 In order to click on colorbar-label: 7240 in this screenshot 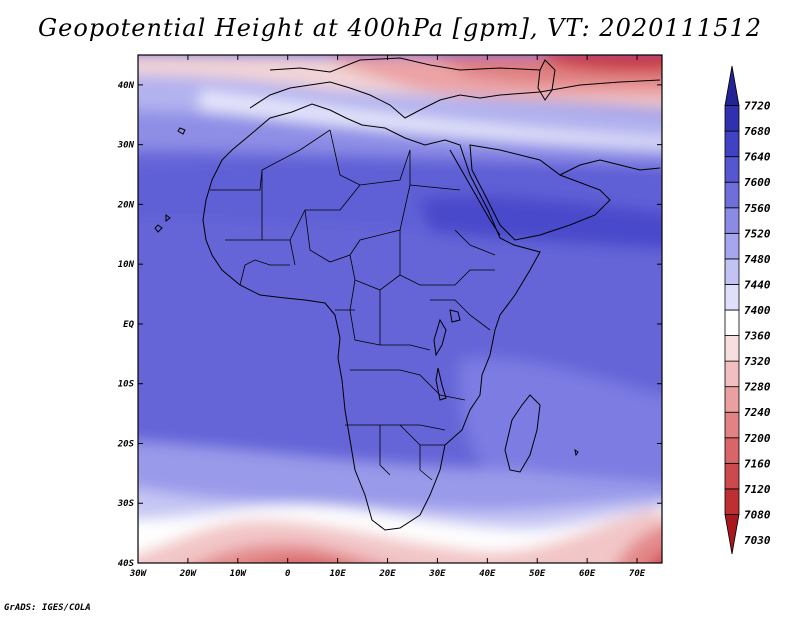, I will do `click(757, 412)`.